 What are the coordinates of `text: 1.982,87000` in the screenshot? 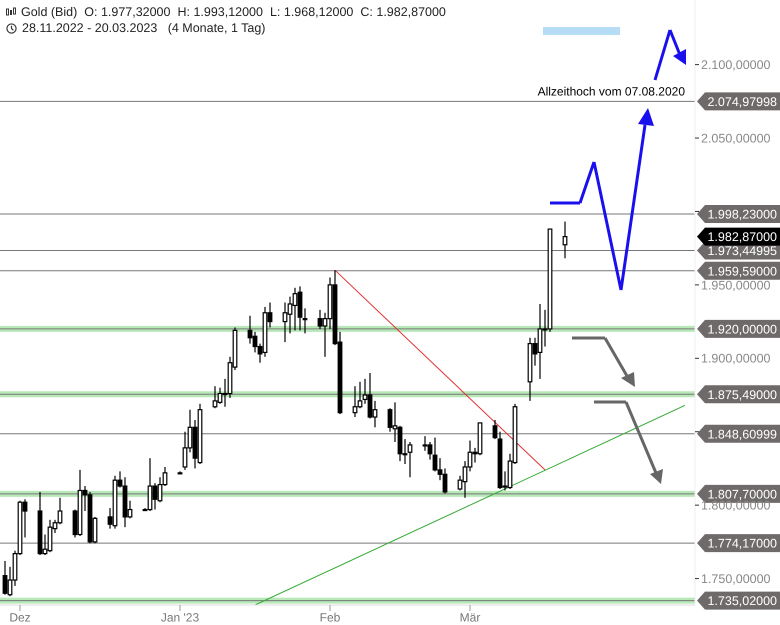 It's located at (742, 237).